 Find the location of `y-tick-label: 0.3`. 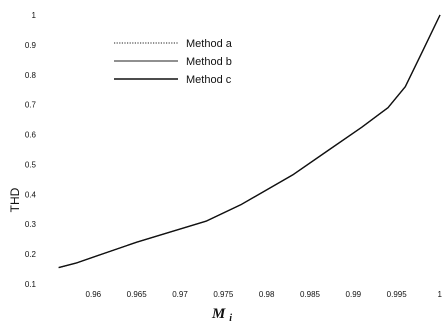

y-tick-label: 0.3 is located at coordinates (31, 224).